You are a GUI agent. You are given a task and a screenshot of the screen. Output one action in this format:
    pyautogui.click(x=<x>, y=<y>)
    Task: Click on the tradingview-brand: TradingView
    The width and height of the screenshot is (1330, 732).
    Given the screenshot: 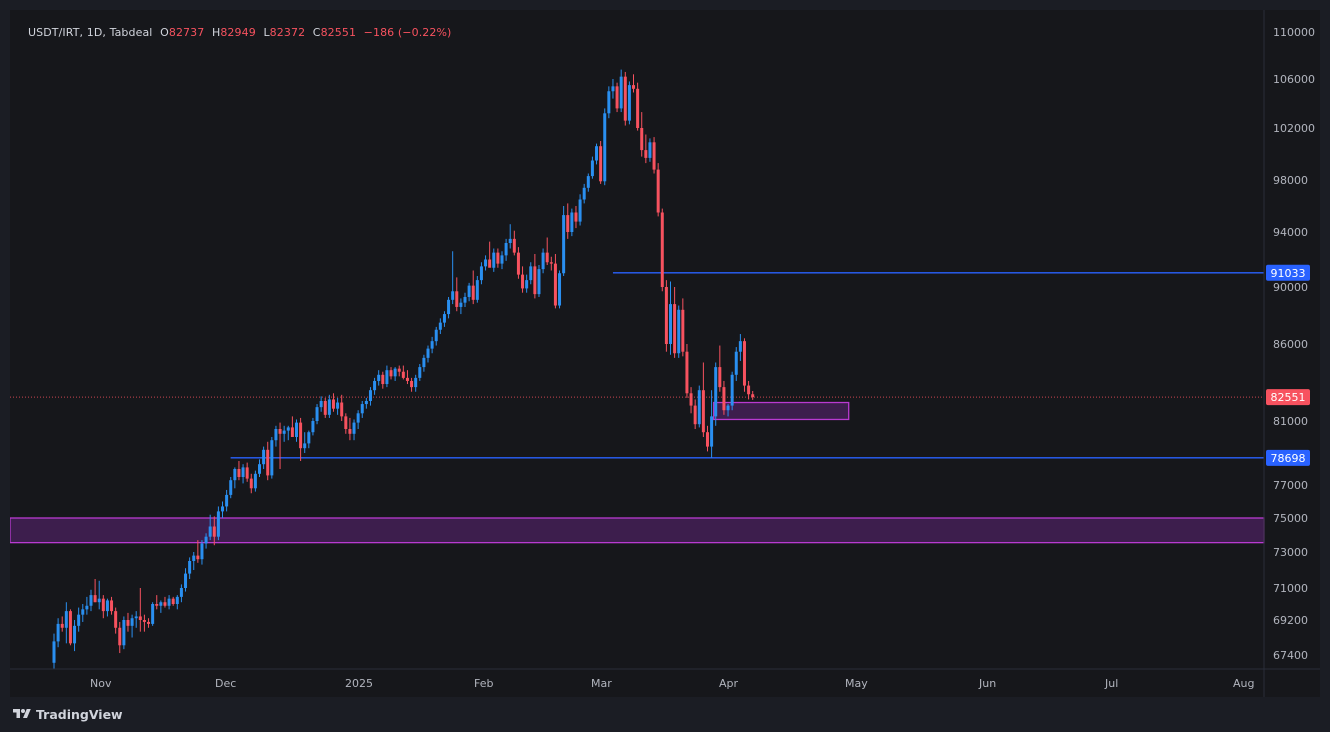 What is the action you would take?
    pyautogui.click(x=67, y=714)
    